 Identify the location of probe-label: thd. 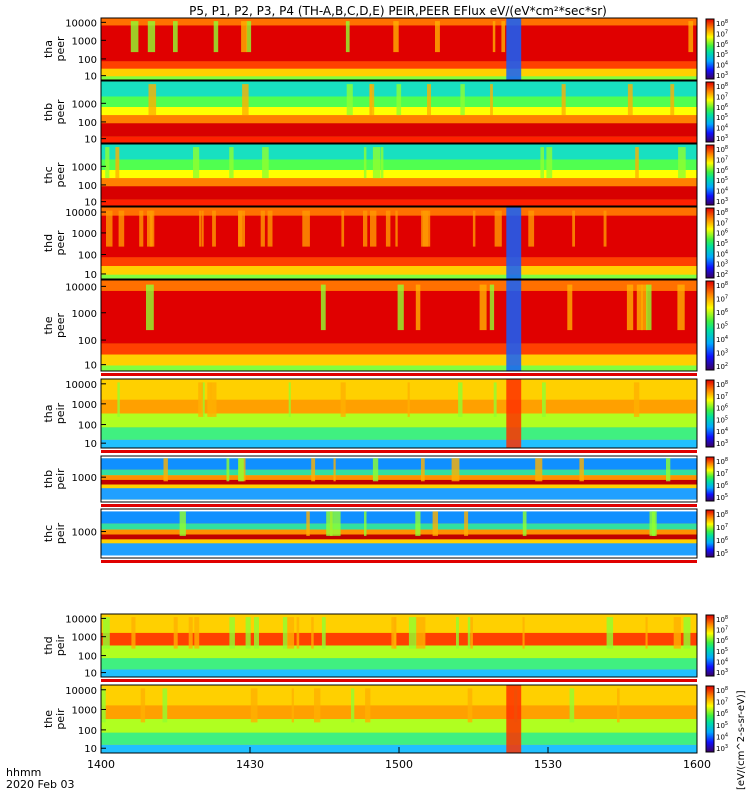
(48, 243).